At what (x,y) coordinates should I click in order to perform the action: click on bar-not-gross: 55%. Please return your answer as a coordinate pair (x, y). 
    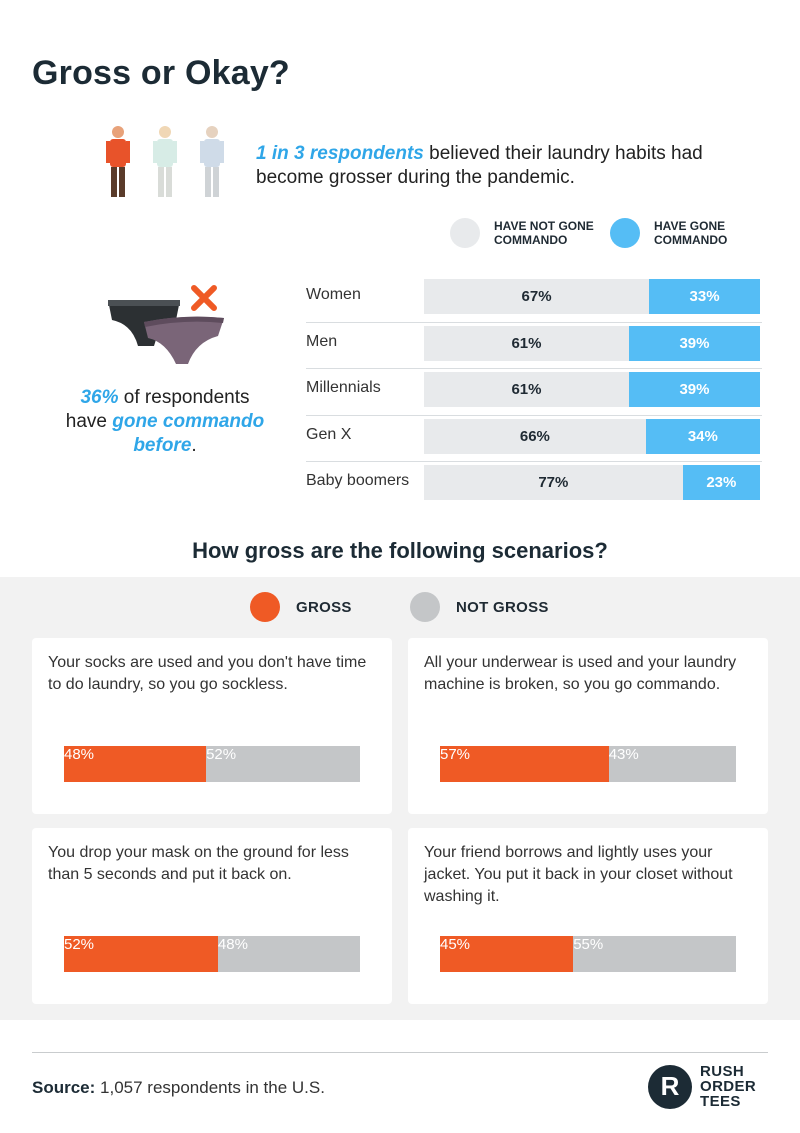
    Looking at the image, I should click on (654, 954).